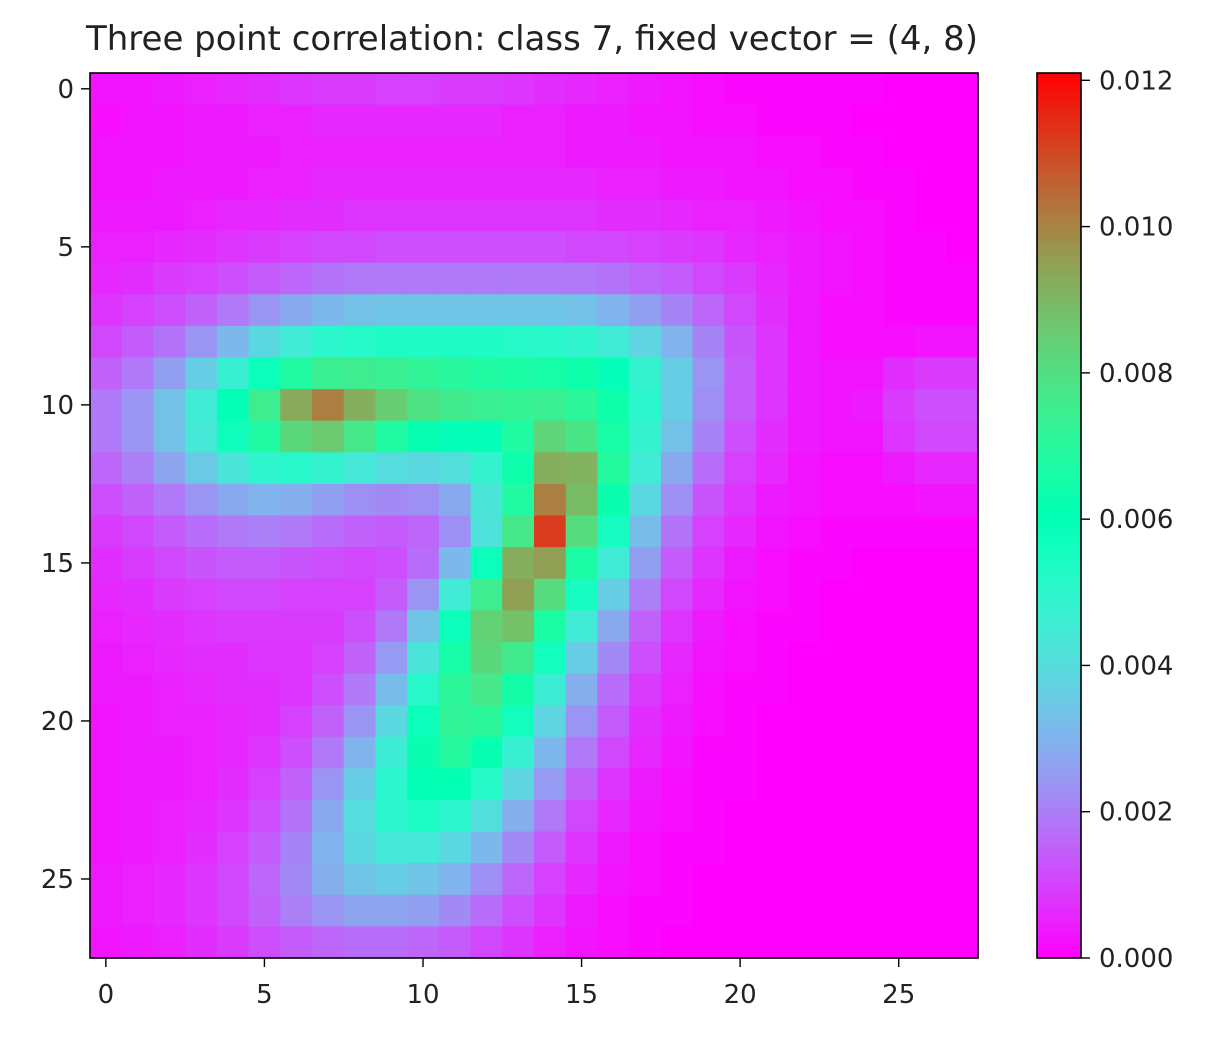  I want to click on x-tick-label: 20, so click(740, 995).